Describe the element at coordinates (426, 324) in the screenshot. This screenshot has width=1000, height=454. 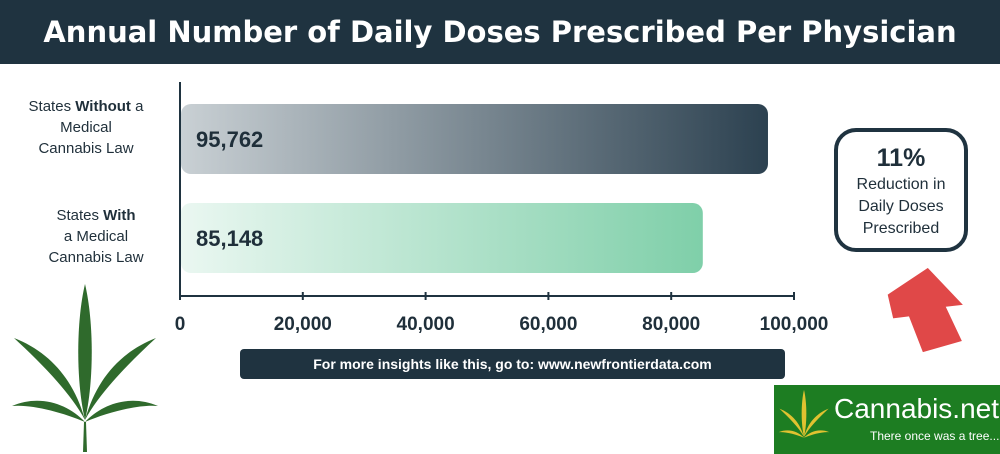
I see `x-tick-label: 40,000` at that location.